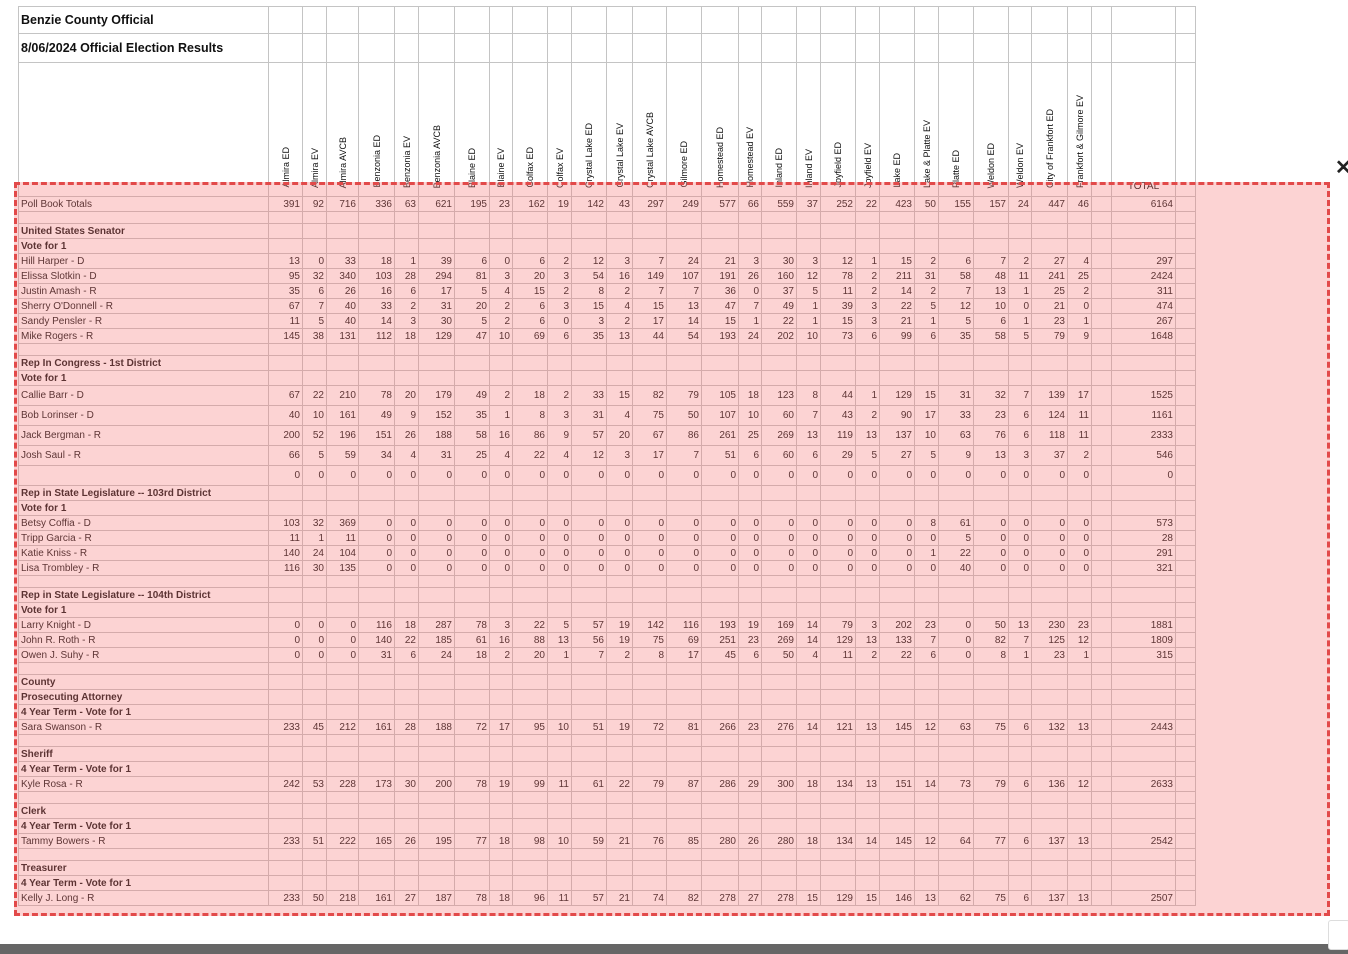  I want to click on vote-count-cell: 82, so click(684, 898).